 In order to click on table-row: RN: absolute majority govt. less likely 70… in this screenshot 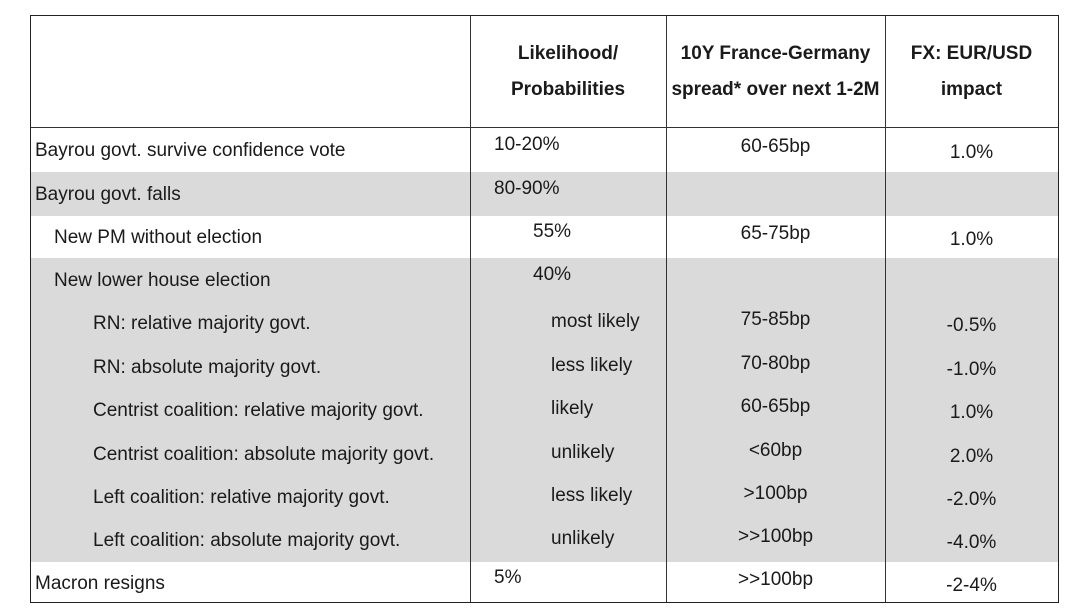, I will do `click(544, 367)`.